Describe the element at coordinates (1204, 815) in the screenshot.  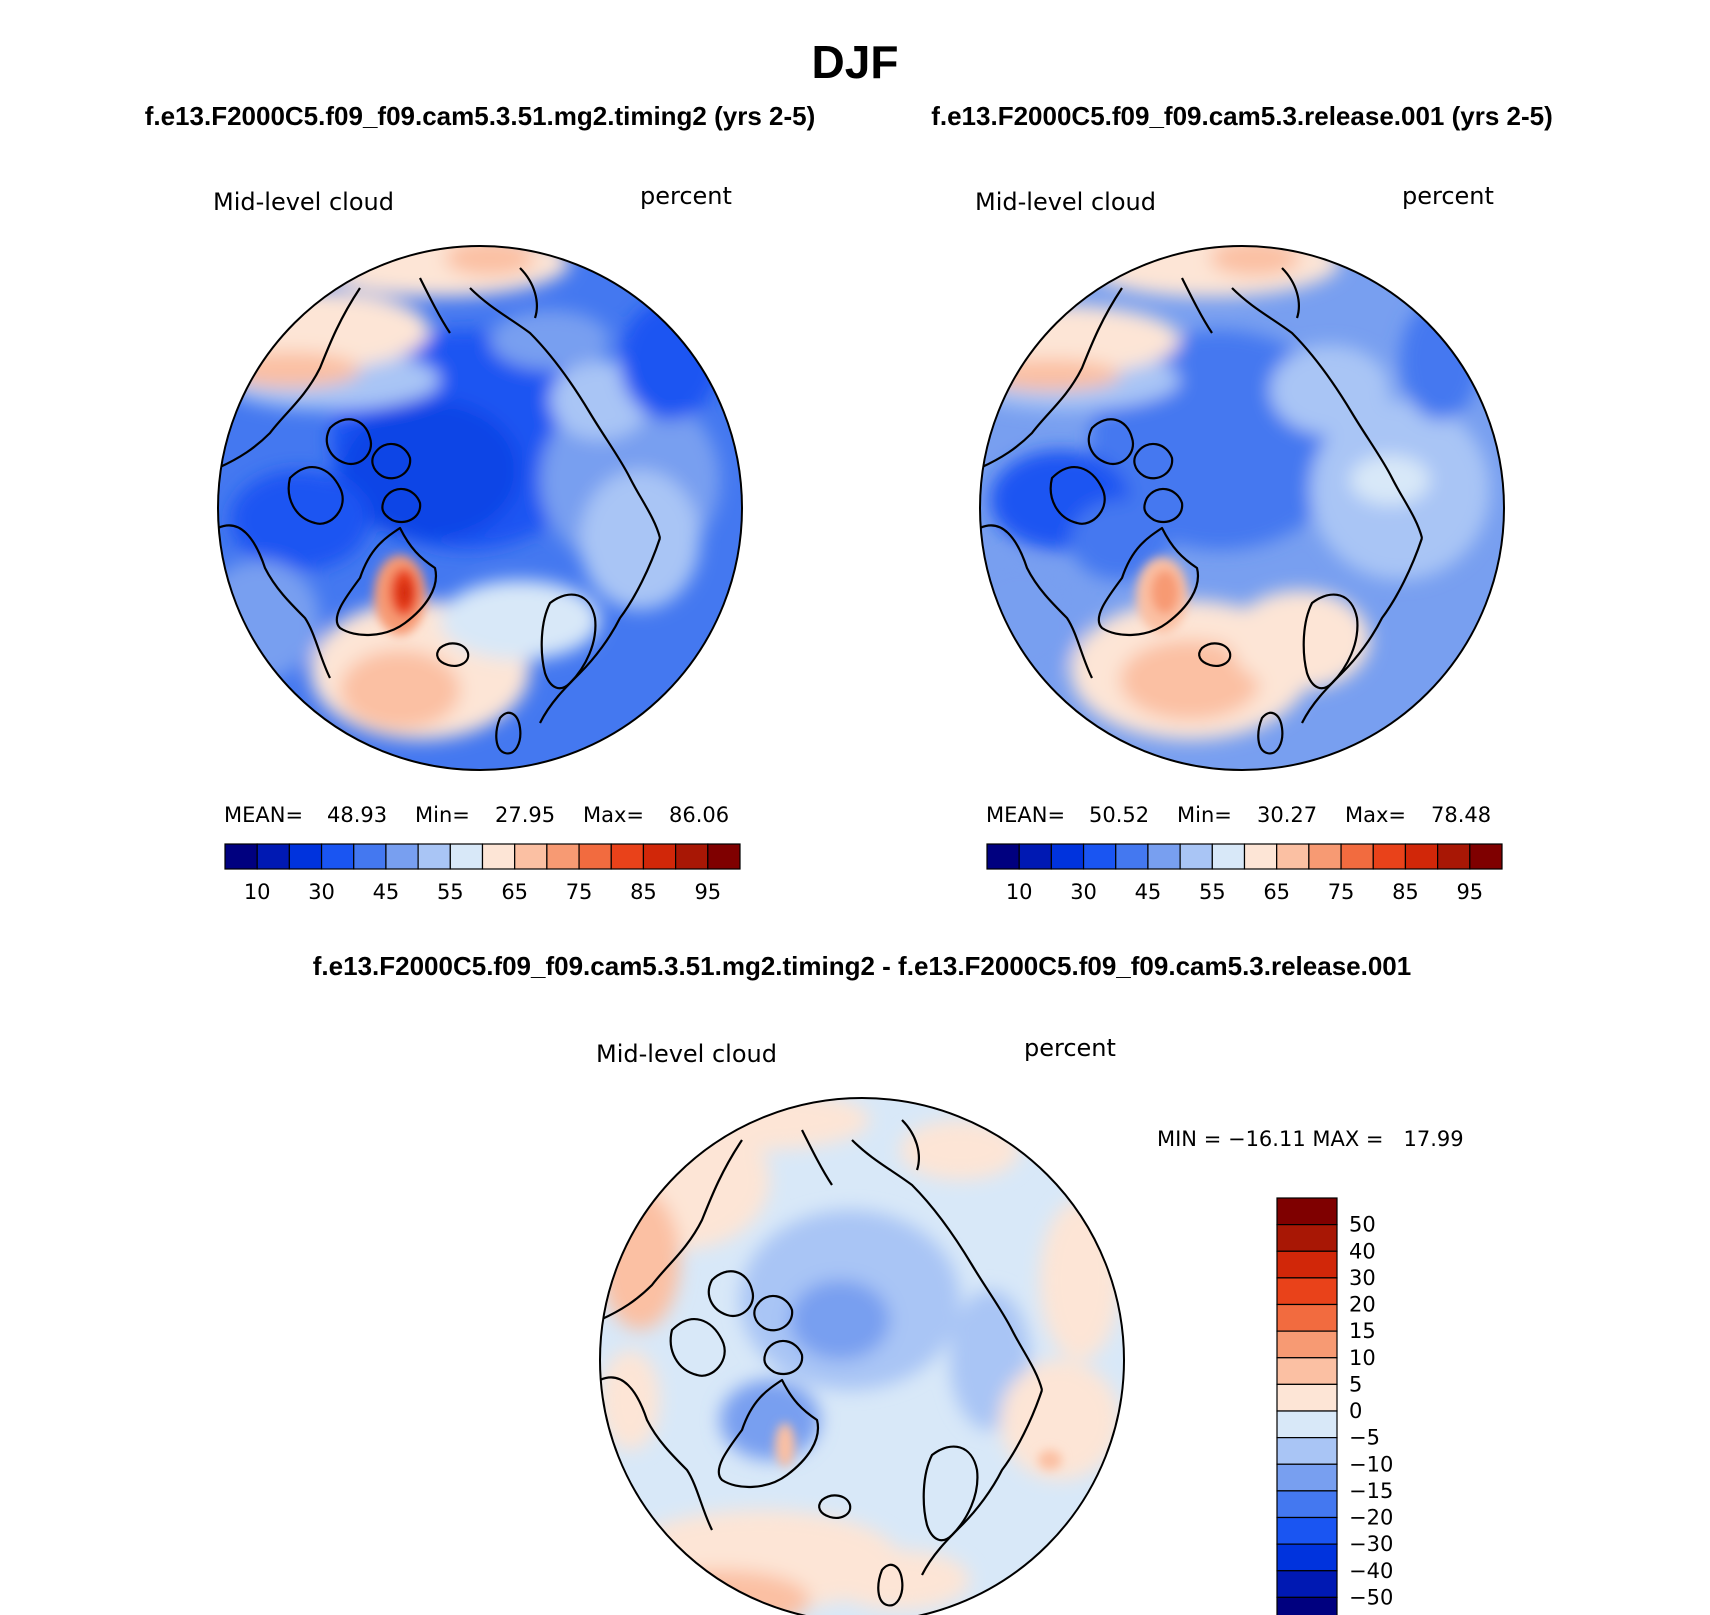
I see `panel-right-min-label: Min=` at that location.